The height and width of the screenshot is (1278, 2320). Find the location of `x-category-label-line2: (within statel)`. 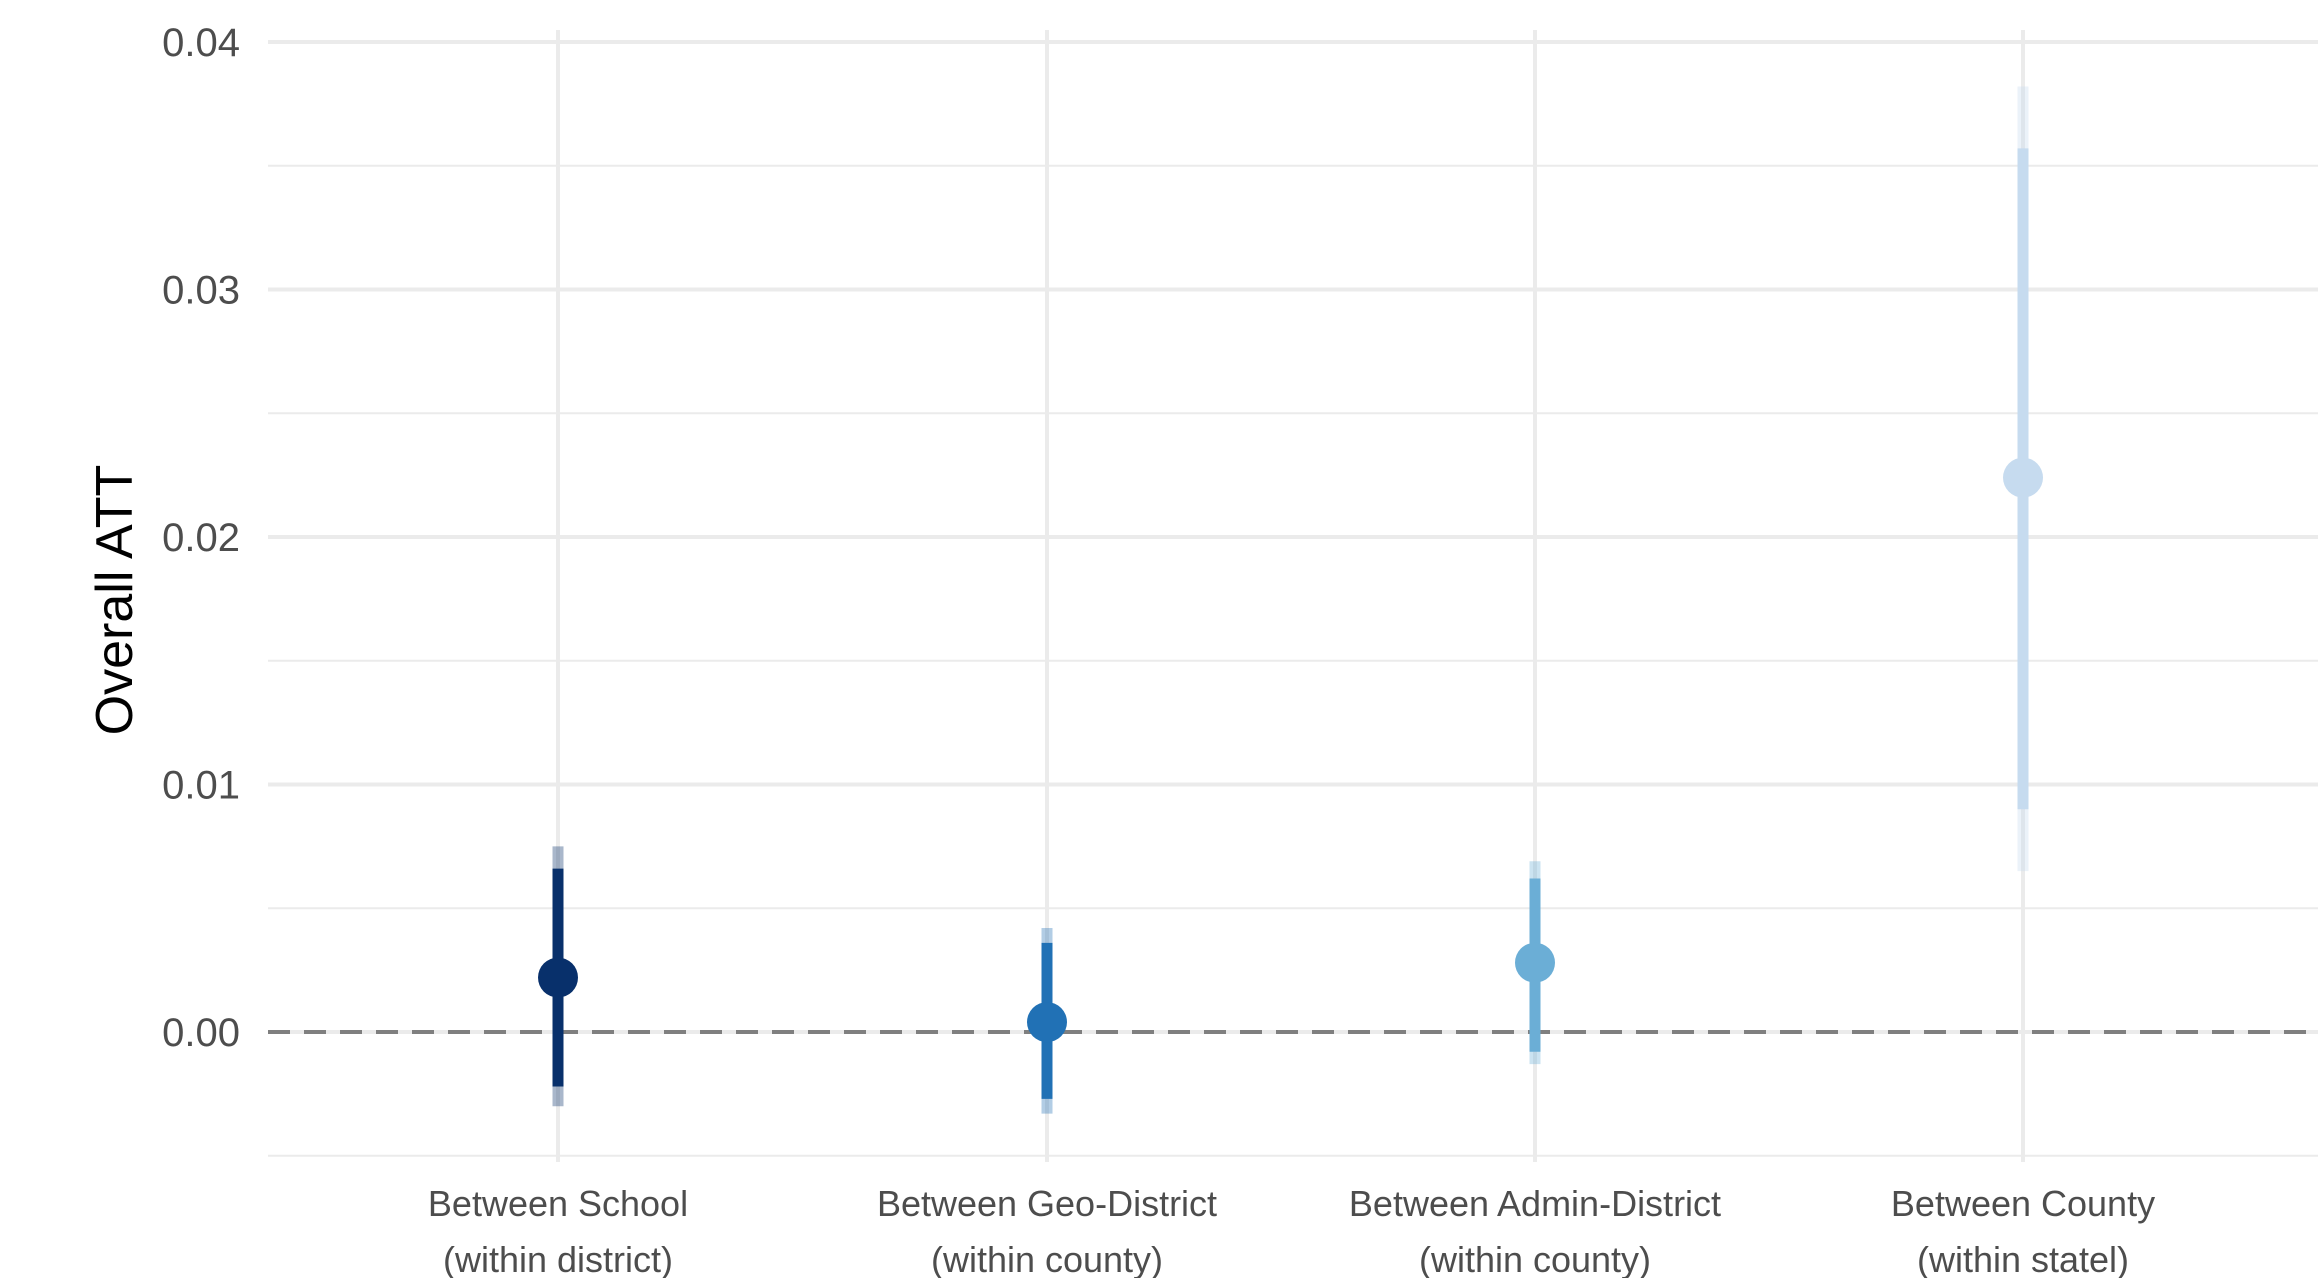

x-category-label-line2: (within statel) is located at coordinates (2023, 1258).